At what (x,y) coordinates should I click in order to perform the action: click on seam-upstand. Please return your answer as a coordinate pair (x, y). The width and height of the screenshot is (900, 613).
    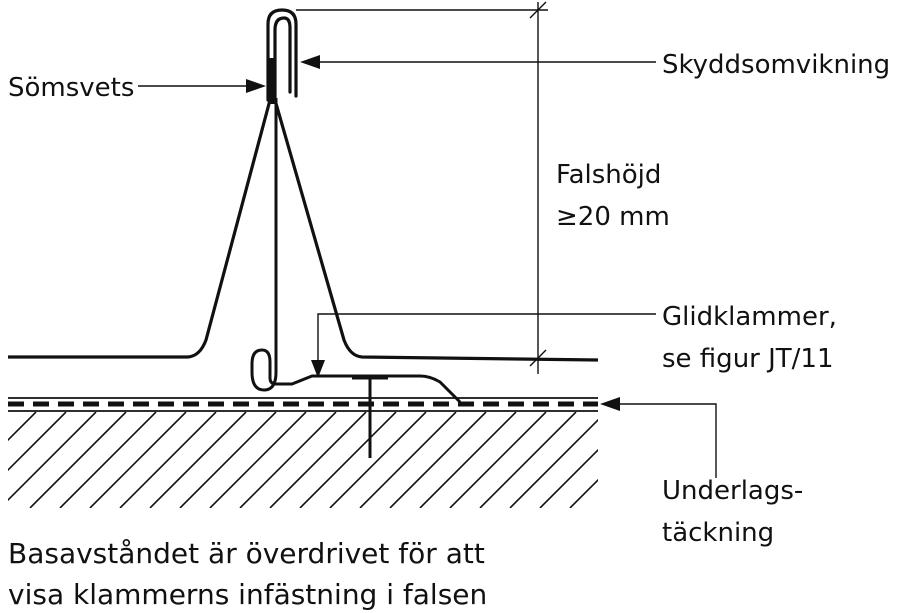
    Looking at the image, I should click on (282, 55).